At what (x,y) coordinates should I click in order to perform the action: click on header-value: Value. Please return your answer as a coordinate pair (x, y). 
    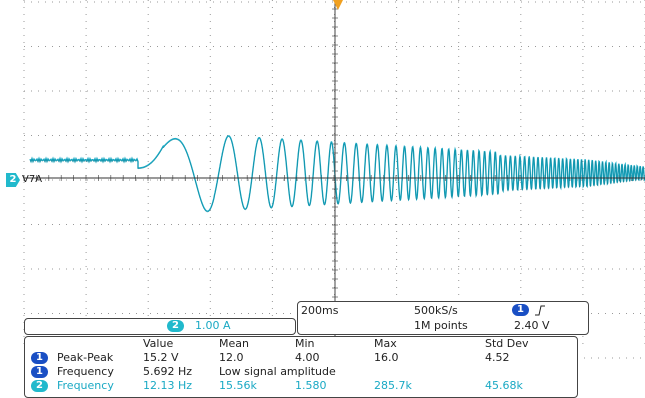
    Looking at the image, I should click on (158, 343).